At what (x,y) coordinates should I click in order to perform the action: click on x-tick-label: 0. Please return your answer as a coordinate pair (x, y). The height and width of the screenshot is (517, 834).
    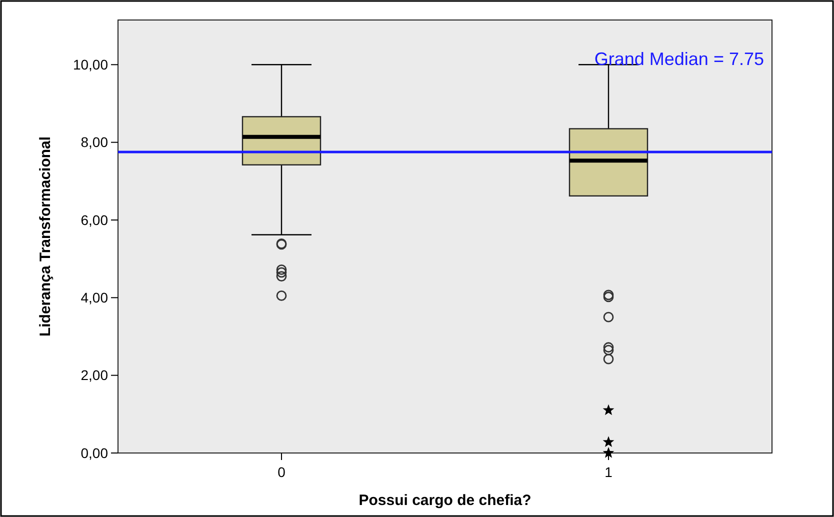
    Looking at the image, I should click on (282, 472).